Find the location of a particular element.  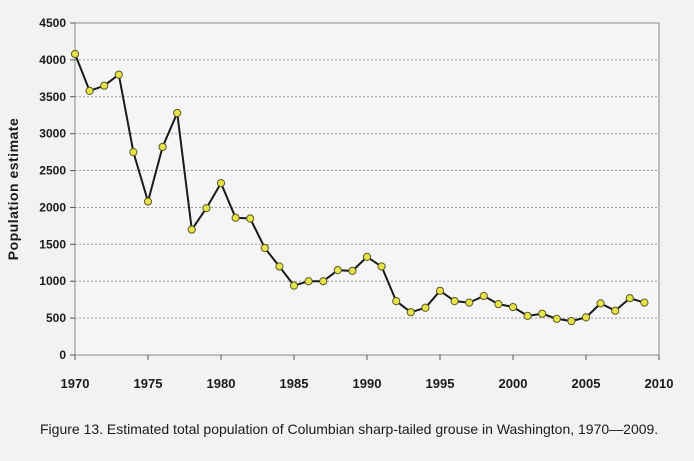

data-point-1975 is located at coordinates (148, 201).